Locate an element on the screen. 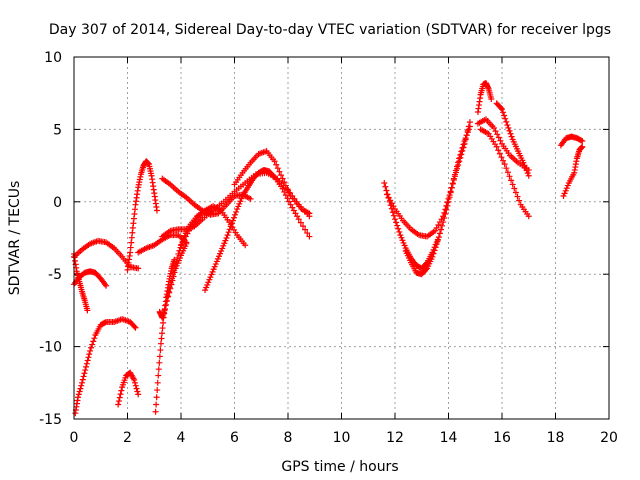 The image size is (640, 480). y-tick-label: 5 is located at coordinates (57, 130).